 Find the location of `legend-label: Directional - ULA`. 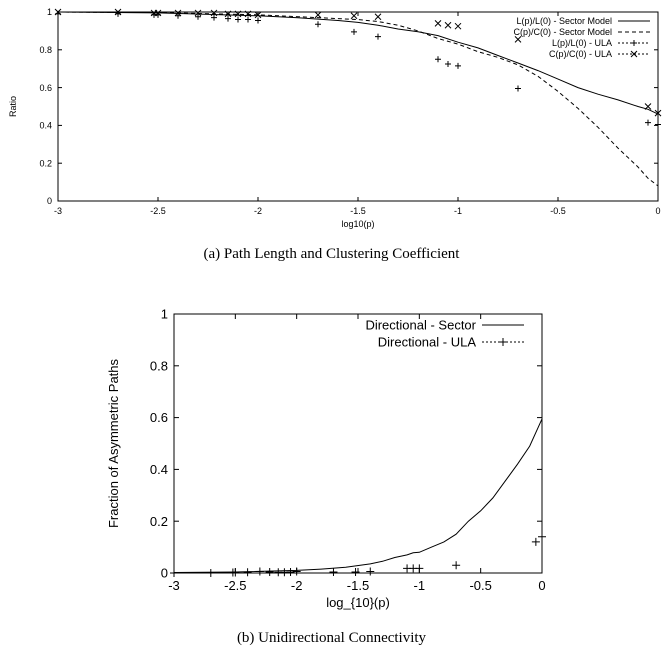

legend-label: Directional - ULA is located at coordinates (427, 342).